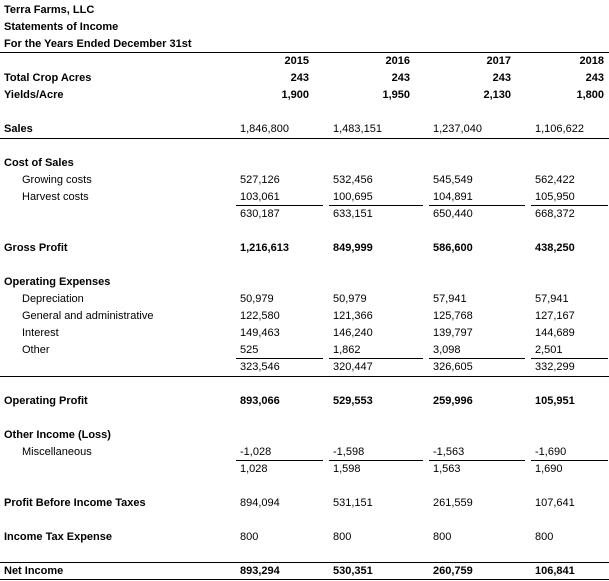  Describe the element at coordinates (353, 367) in the screenshot. I see `cell-value: 320,447` at that location.